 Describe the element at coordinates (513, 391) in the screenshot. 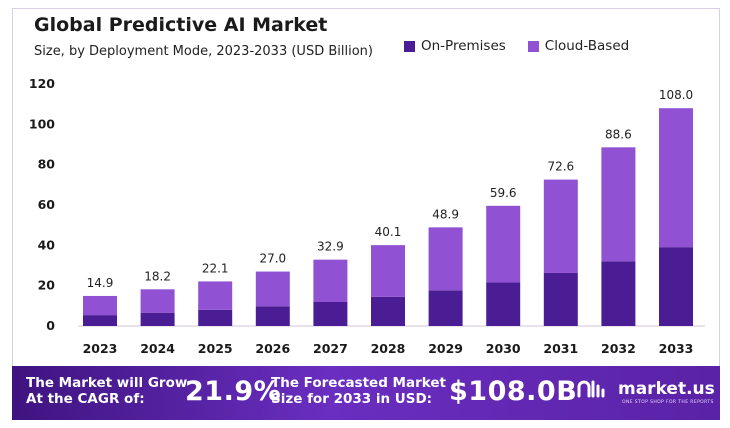

I see `forecast-value: $108.0B` at that location.